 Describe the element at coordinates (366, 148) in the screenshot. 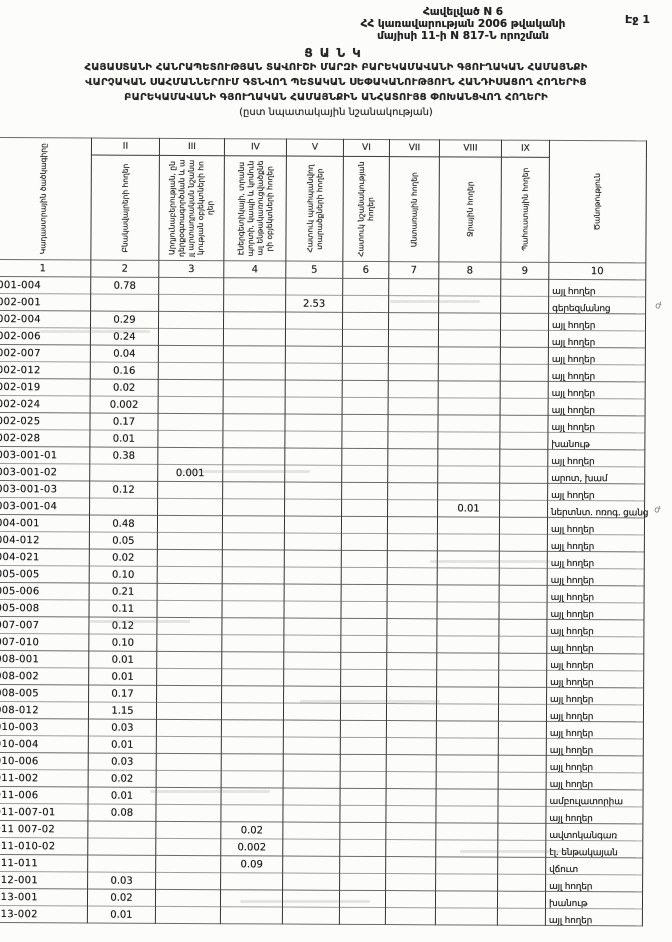

I see `roman-numeral-cell: VI` at that location.